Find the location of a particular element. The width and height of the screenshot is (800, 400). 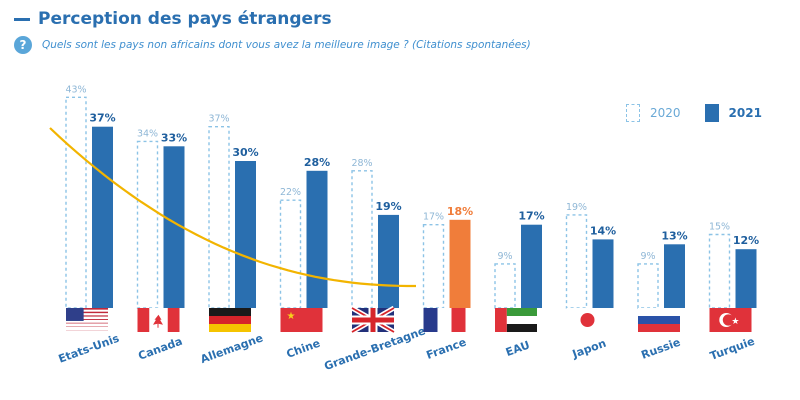

category-label: Japon is located at coordinates (589, 349).